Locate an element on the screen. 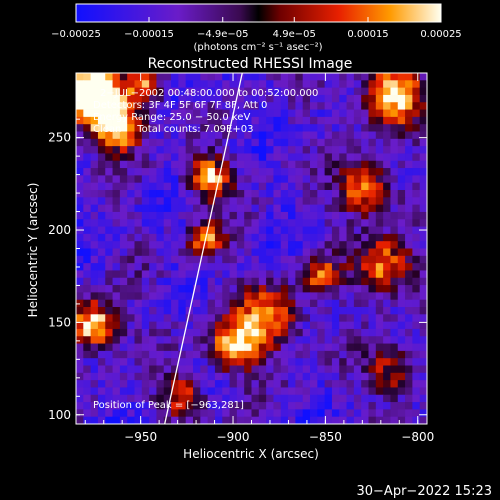 The width and height of the screenshot is (500, 500). annotation-counts: Clean Total counts: 7.09E+03 is located at coordinates (173, 129).